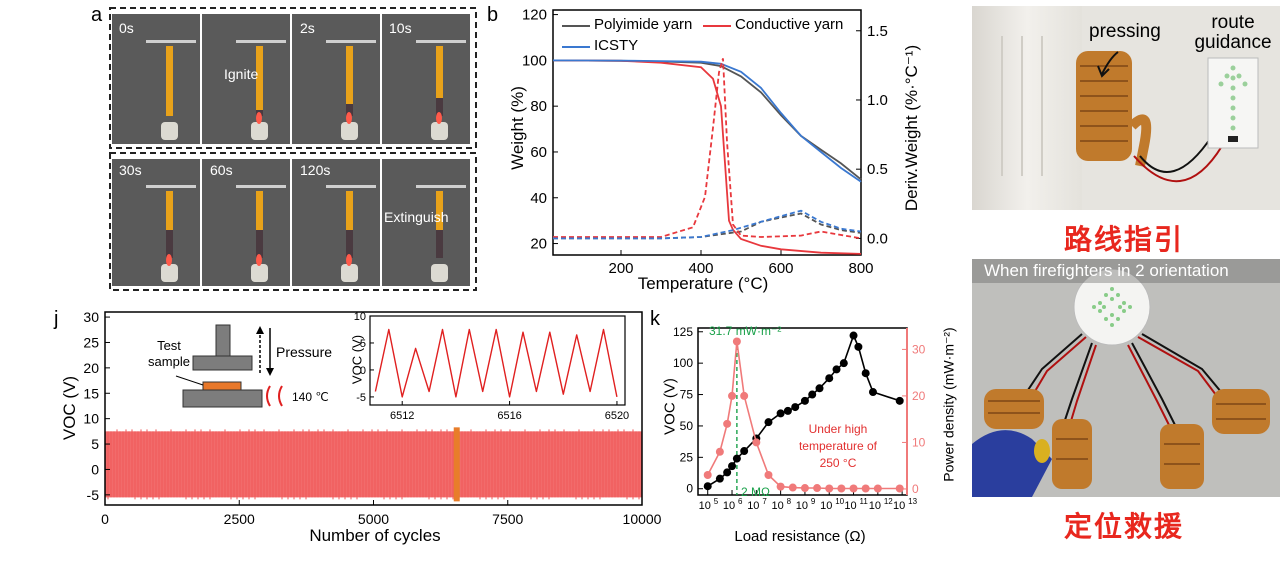 The height and width of the screenshot is (561, 1280). What do you see at coordinates (877, 100) in the screenshot?
I see `y2-tick-label: 1.0` at bounding box center [877, 100].